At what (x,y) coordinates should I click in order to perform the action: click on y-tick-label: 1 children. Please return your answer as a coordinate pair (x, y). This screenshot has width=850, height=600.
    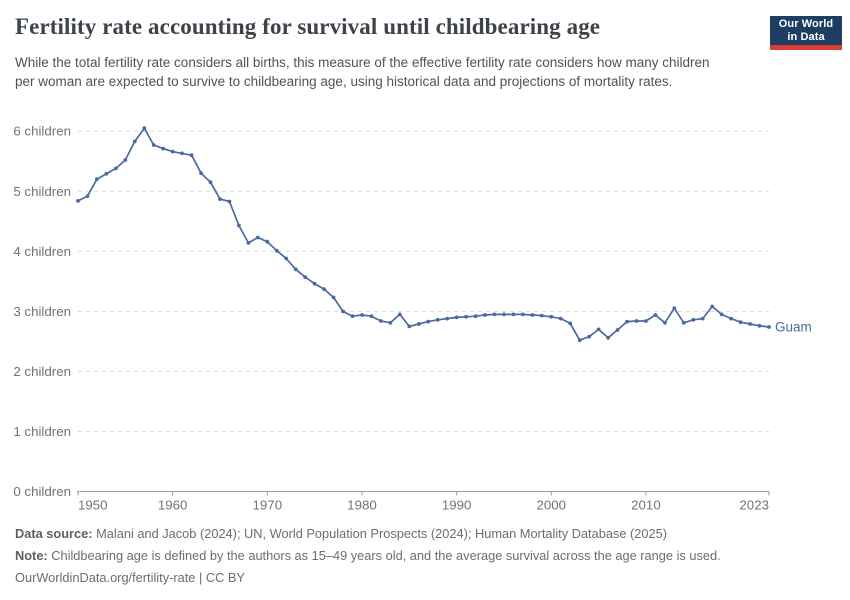
    Looking at the image, I should click on (42, 431).